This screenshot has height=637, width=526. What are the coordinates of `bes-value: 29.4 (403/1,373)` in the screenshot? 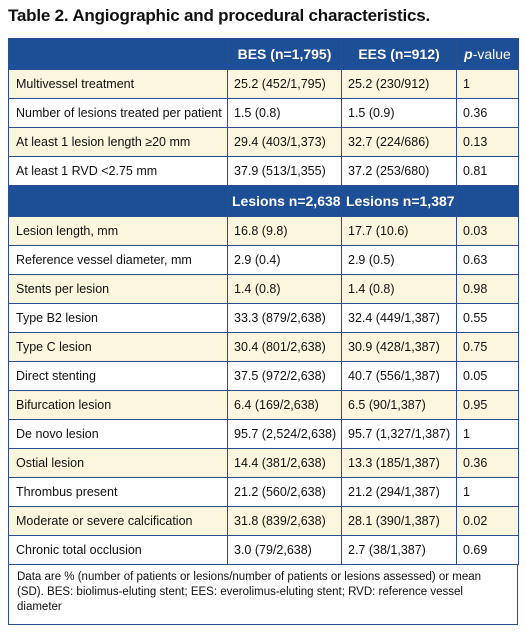 It's located at (284, 142).